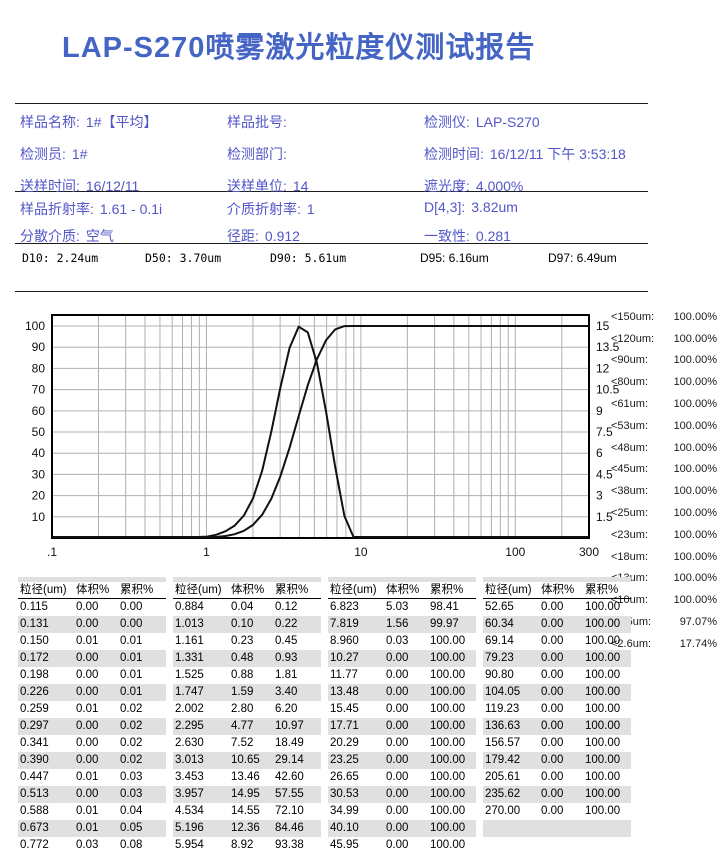 The height and width of the screenshot is (855, 718). What do you see at coordinates (53, 154) in the screenshot?
I see `info-field: 检测员: 1#` at bounding box center [53, 154].